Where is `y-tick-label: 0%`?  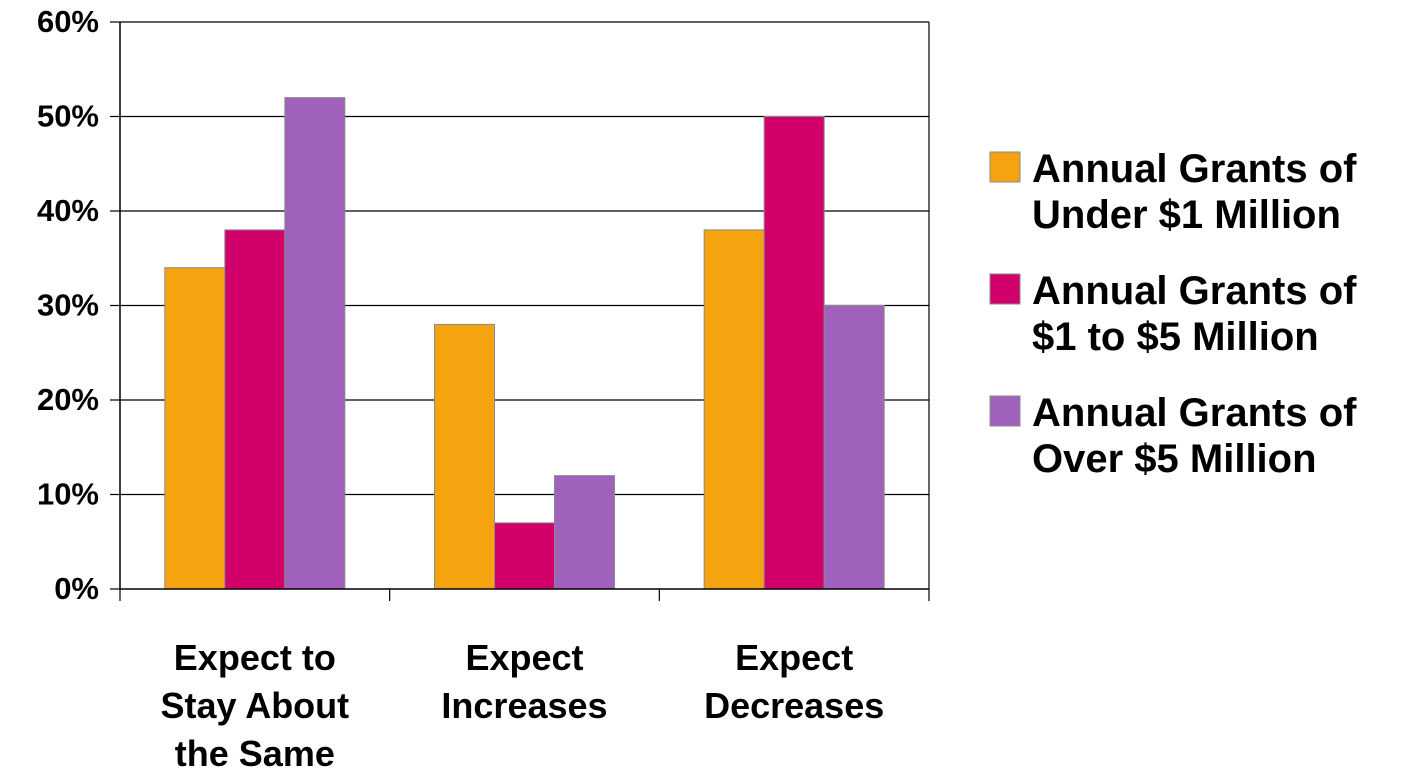
y-tick-label: 0% is located at coordinates (76, 588).